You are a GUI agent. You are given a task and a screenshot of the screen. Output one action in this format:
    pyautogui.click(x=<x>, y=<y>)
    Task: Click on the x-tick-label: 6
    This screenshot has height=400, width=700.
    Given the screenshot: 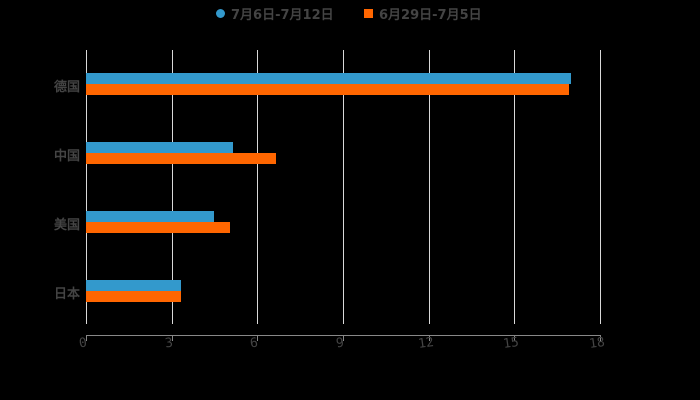 What is the action you would take?
    pyautogui.click(x=254, y=343)
    